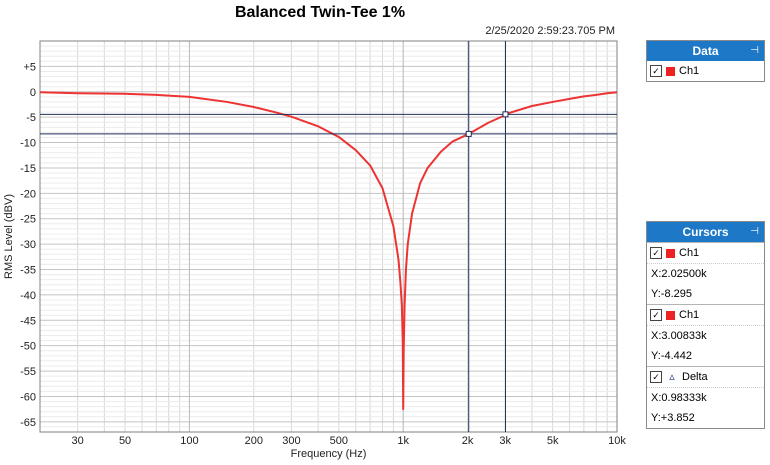  I want to click on y-tick-label: -25, so click(28, 220).